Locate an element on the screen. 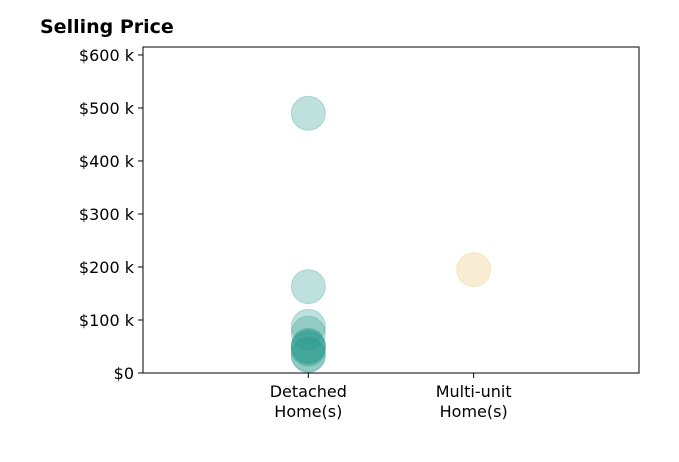 The height and width of the screenshot is (462, 679). x-tick-label: Detached Home(s) is located at coordinates (308, 401).